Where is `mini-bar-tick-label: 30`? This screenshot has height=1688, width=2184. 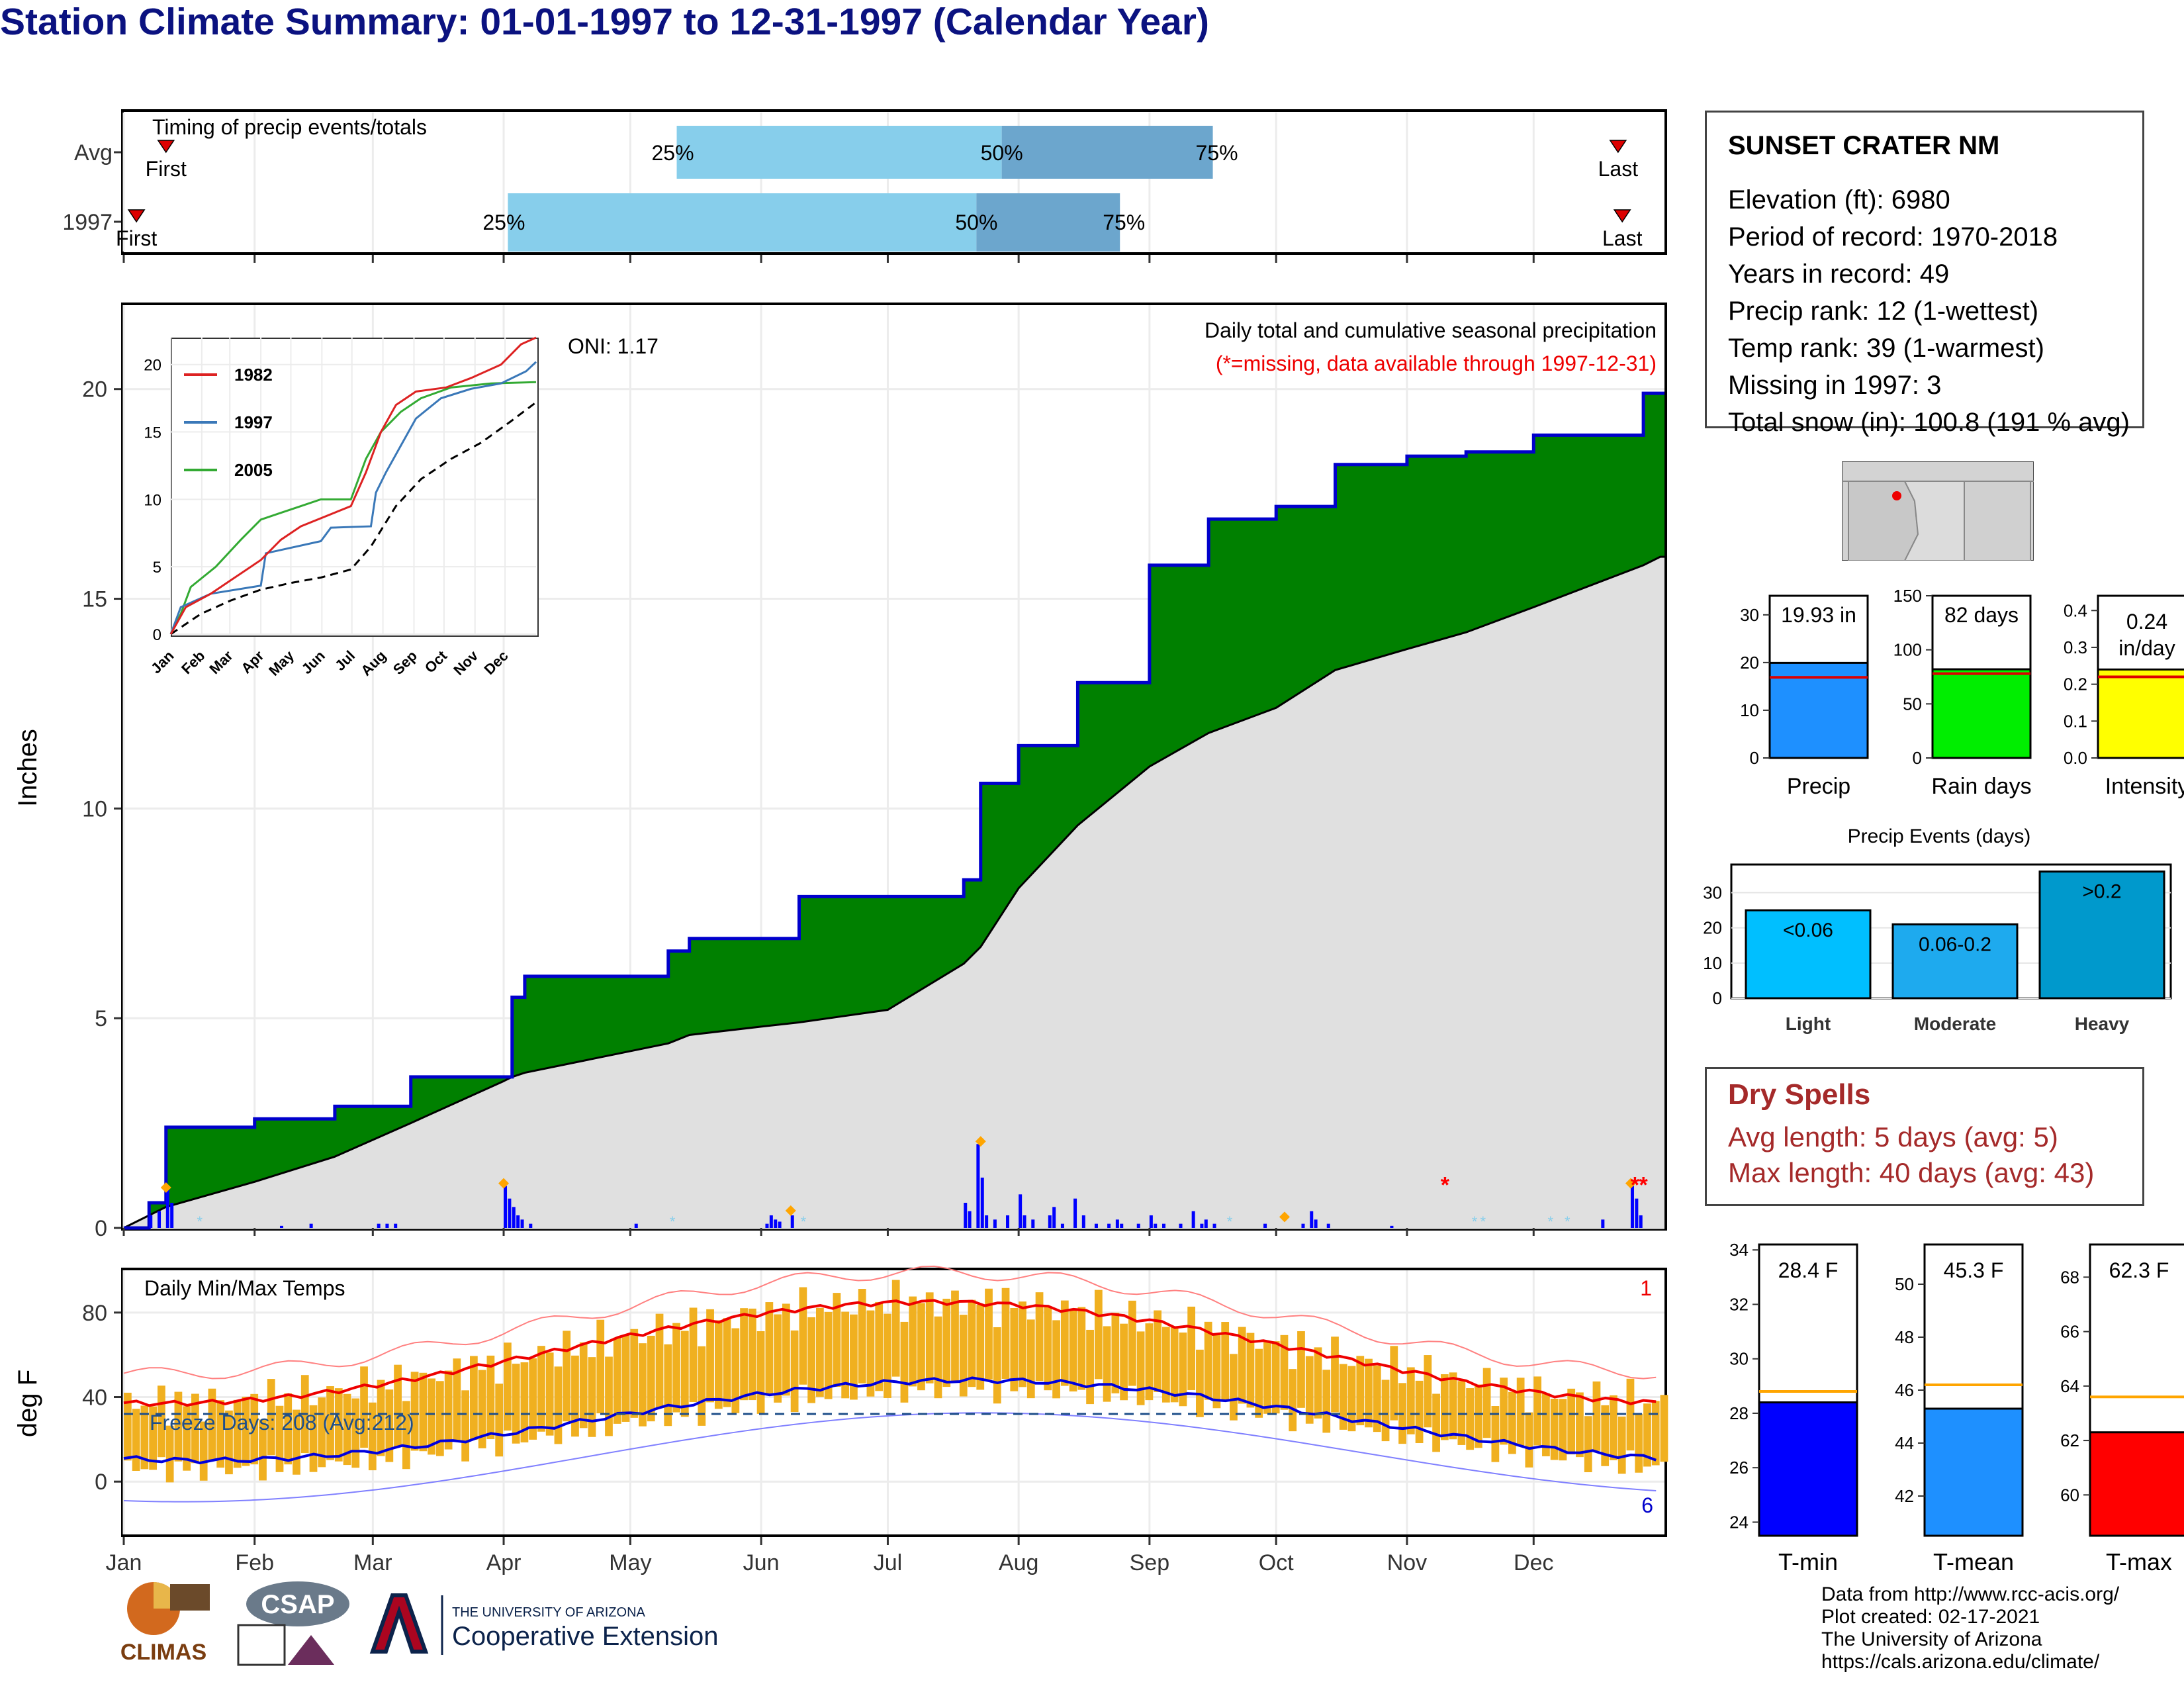 mini-bar-tick-label: 30 is located at coordinates (1749, 615).